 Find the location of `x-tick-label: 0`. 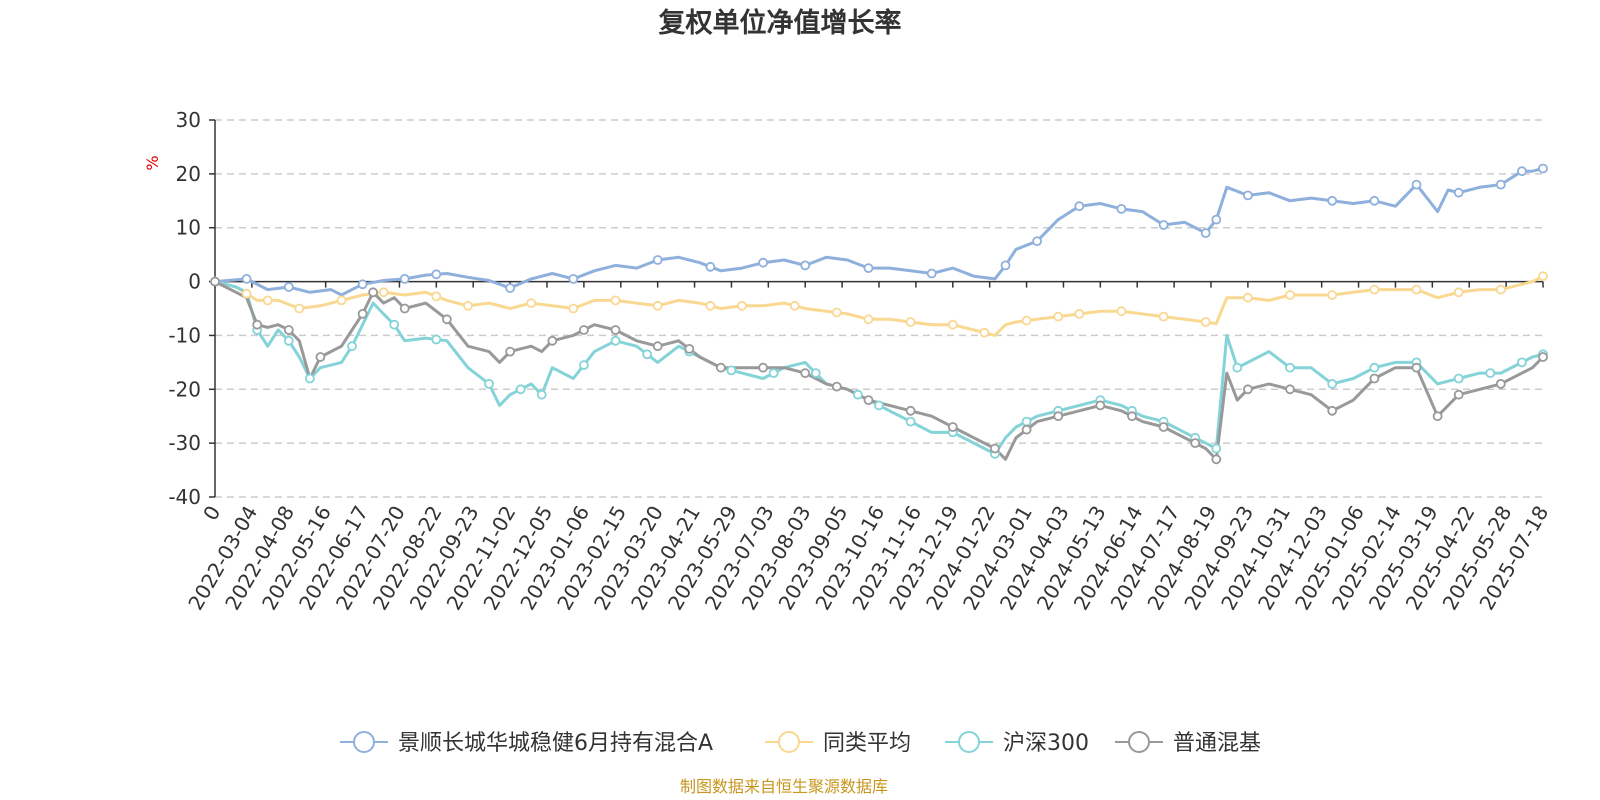

x-tick-label: 0 is located at coordinates (211, 513).